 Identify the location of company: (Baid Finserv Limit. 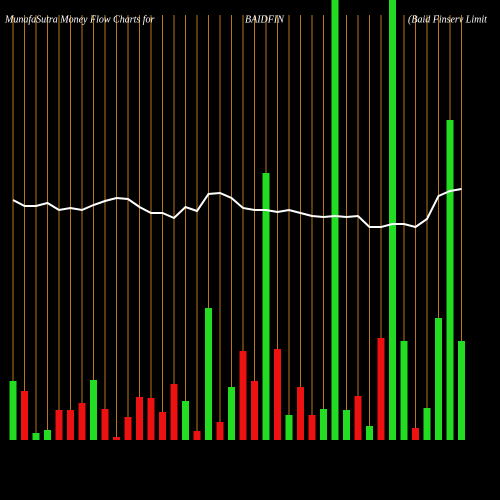
(447, 19).